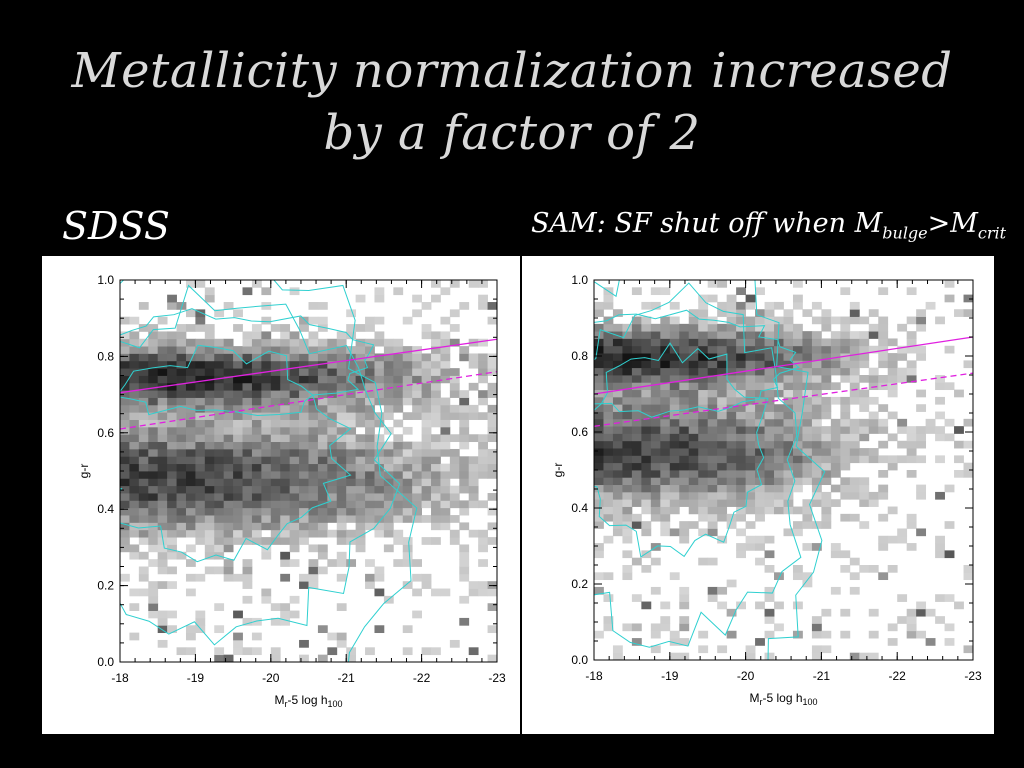 Image resolution: width=1024 pixels, height=768 pixels. I want to click on x-axis-label: Mr-5 log h100, so click(783, 699).